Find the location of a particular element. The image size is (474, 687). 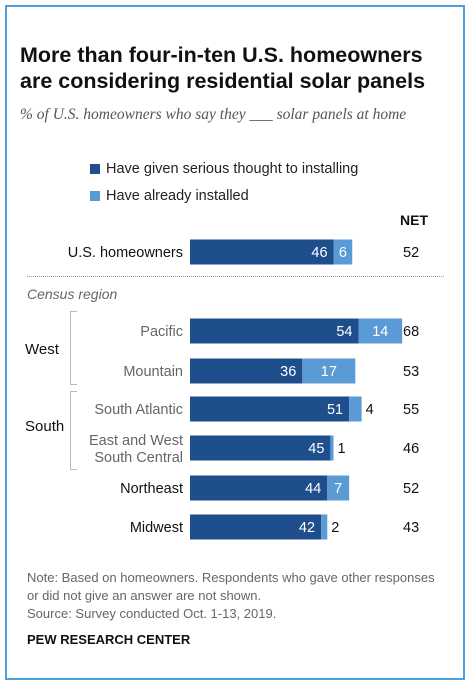

net-value: 55 is located at coordinates (411, 410).